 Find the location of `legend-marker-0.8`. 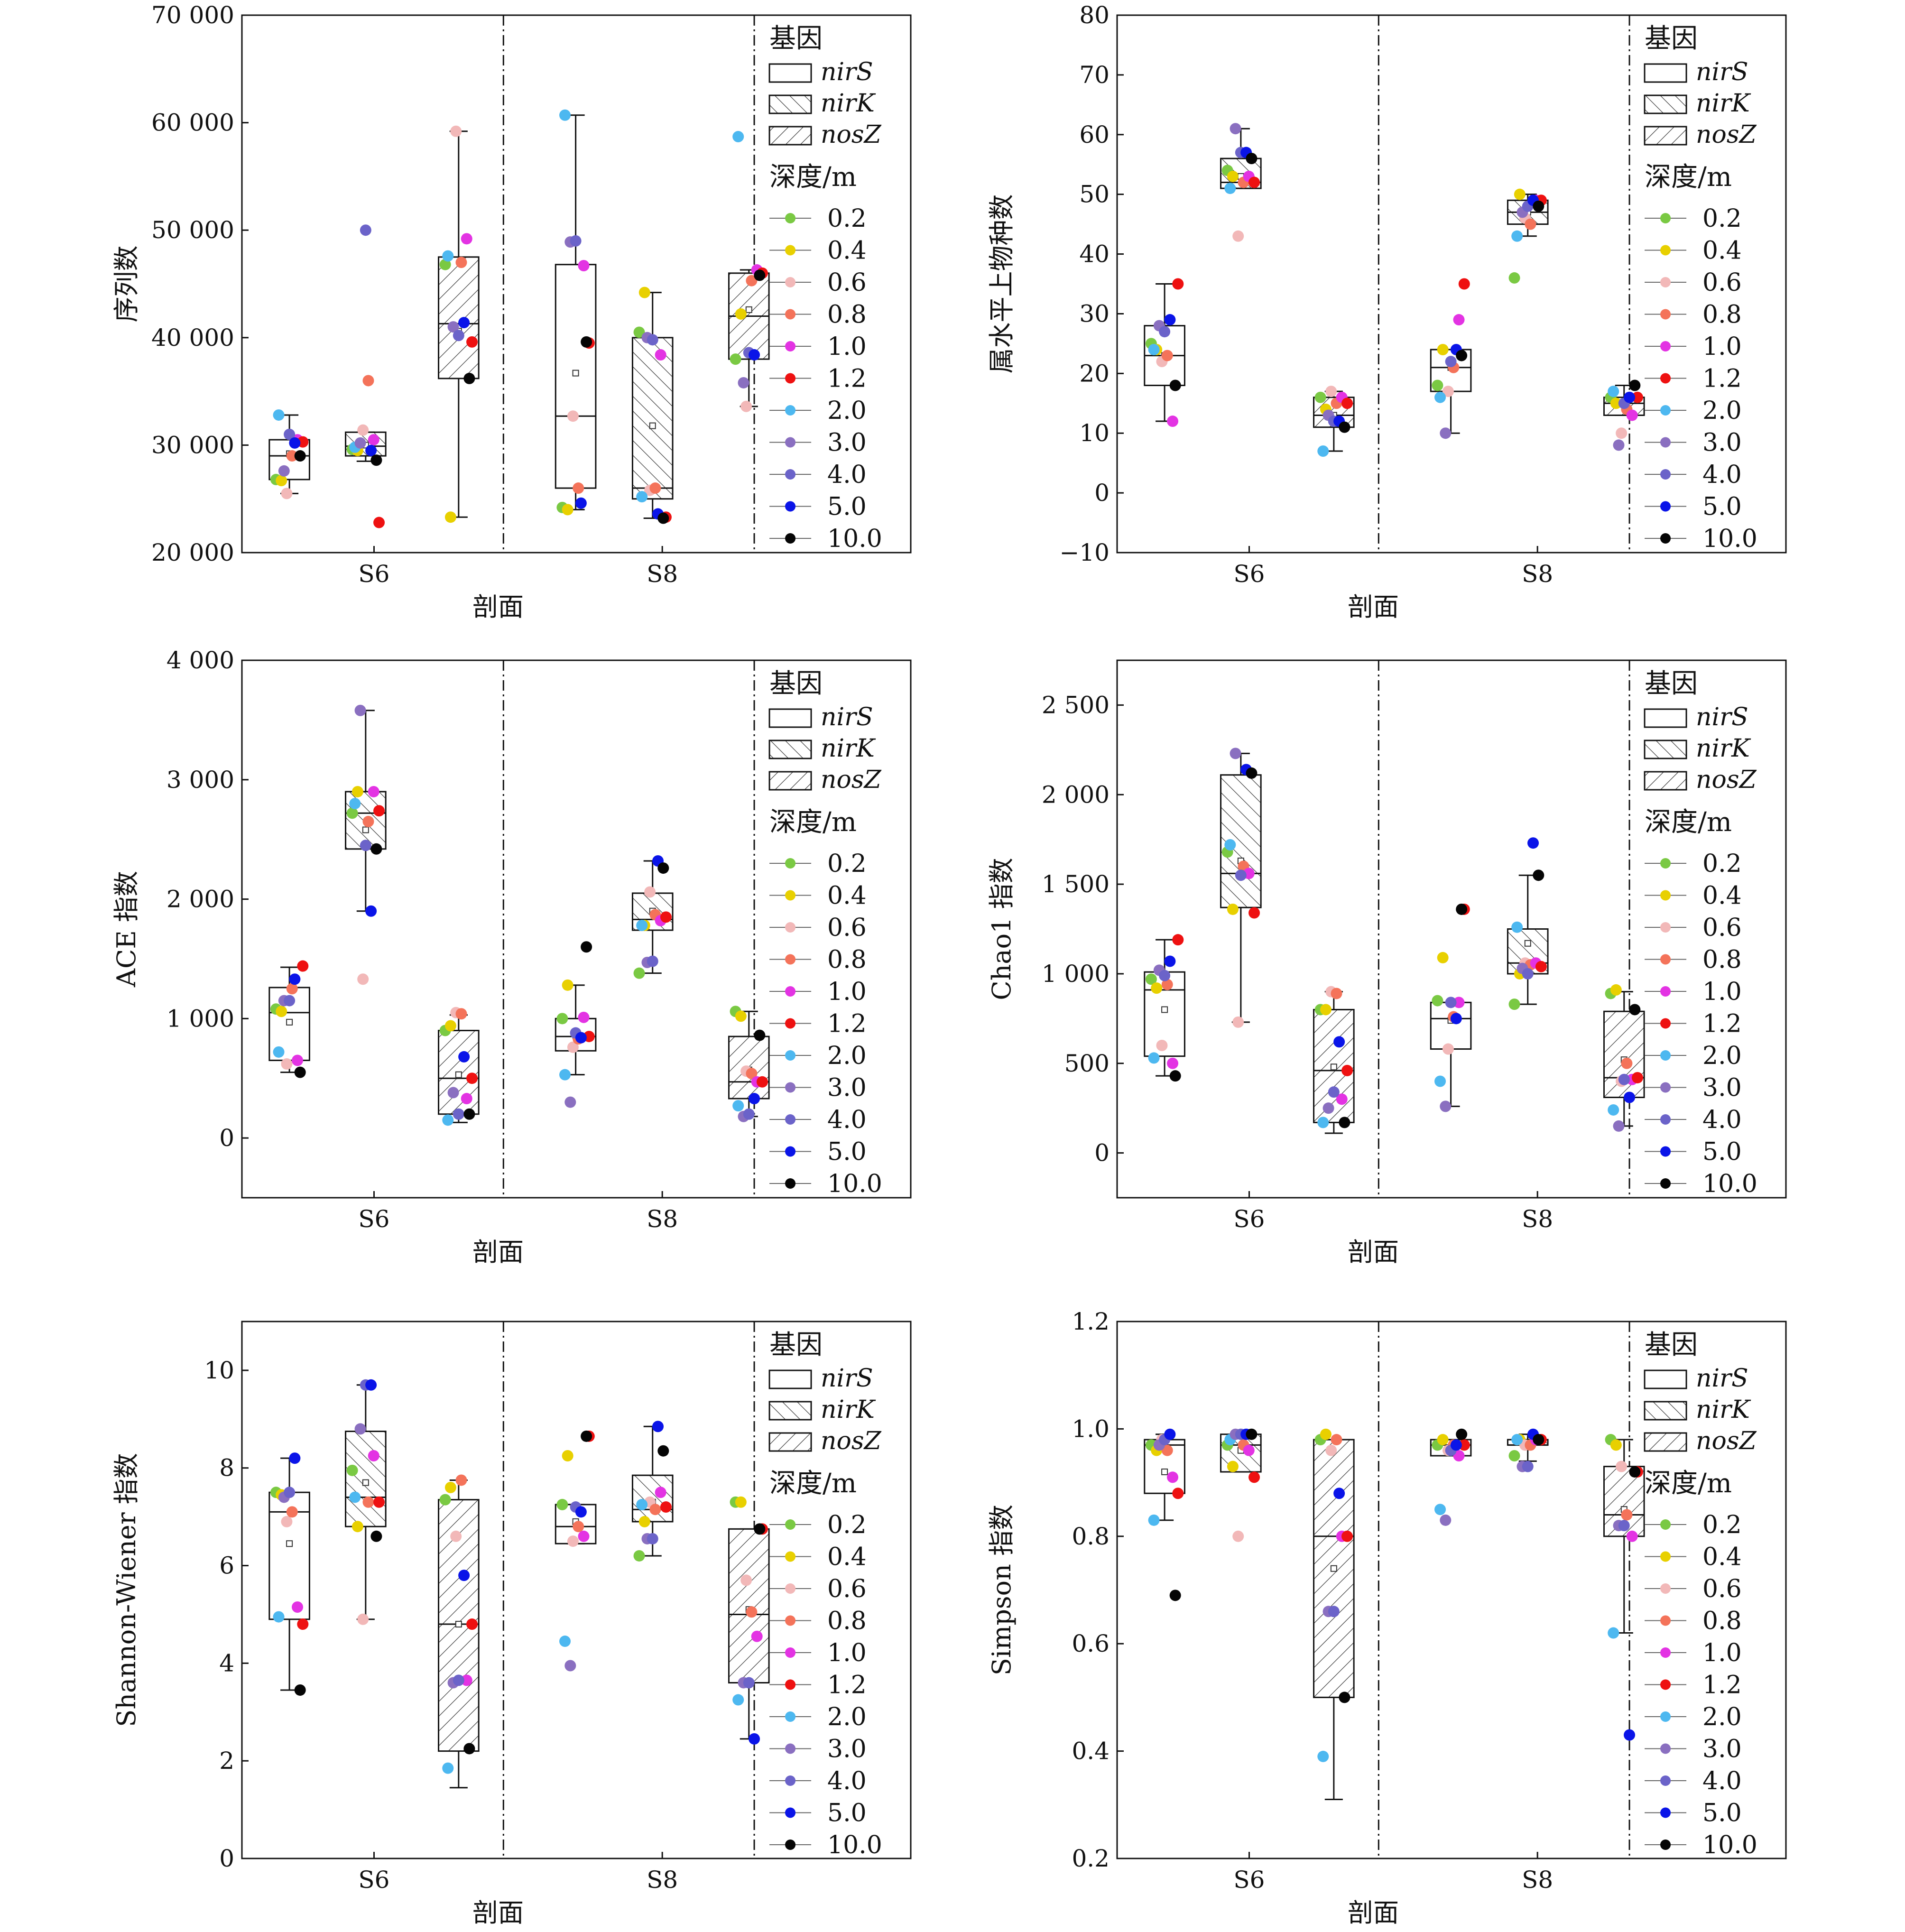

legend-marker-0.8 is located at coordinates (1666, 314).